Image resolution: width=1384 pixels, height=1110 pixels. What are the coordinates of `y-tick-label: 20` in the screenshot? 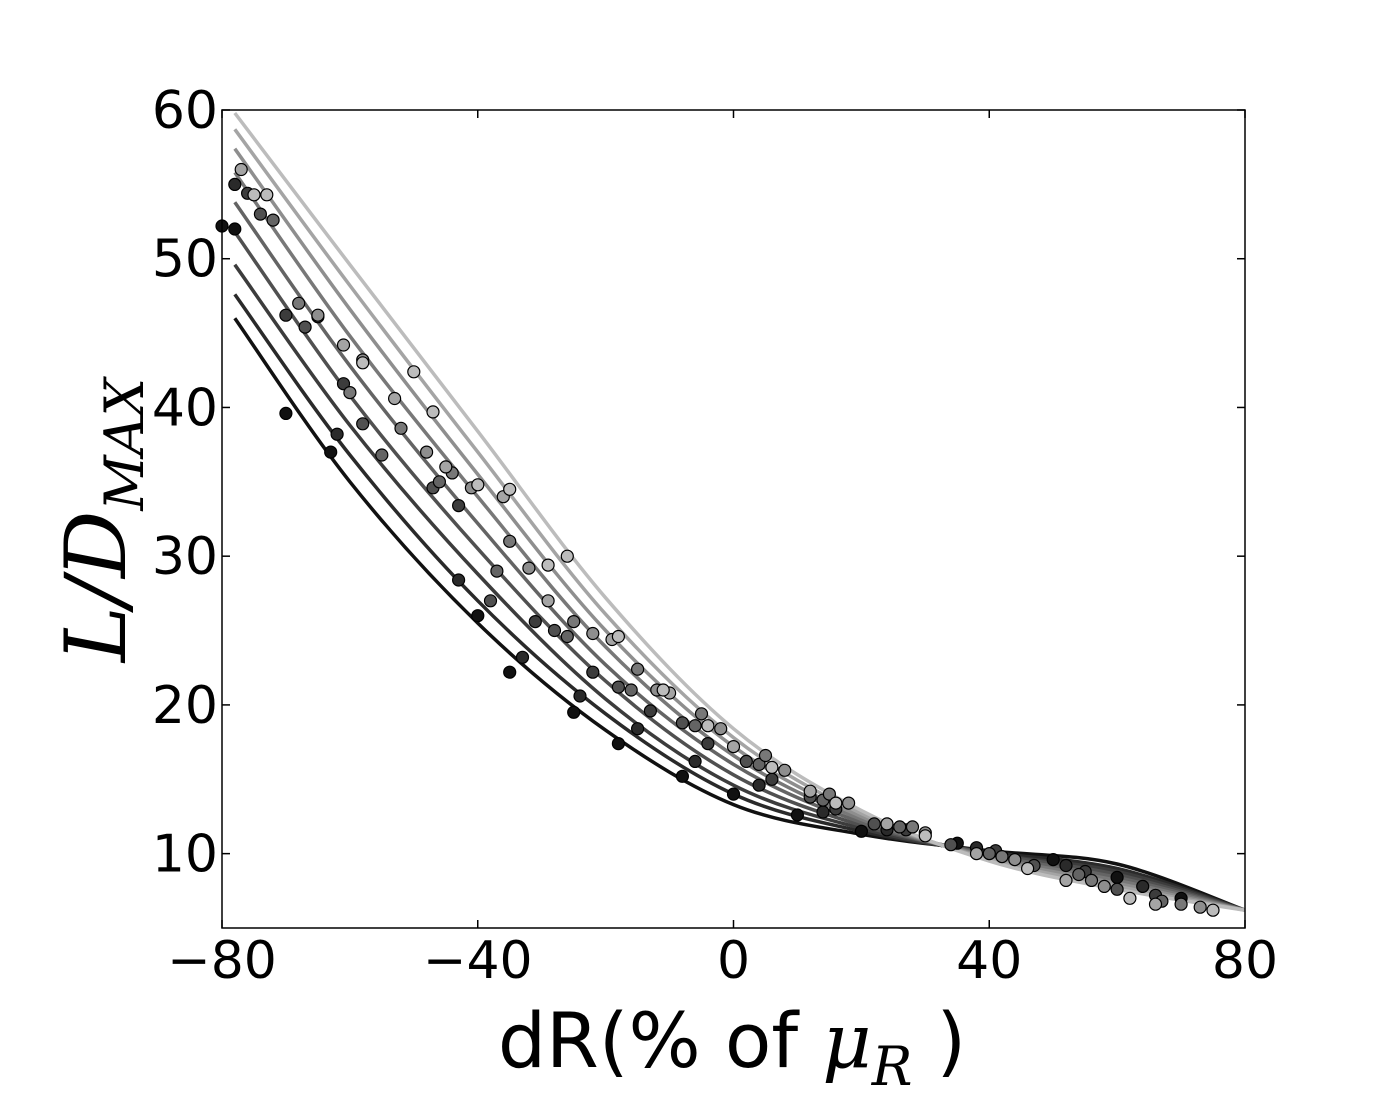 It's located at (185, 706).